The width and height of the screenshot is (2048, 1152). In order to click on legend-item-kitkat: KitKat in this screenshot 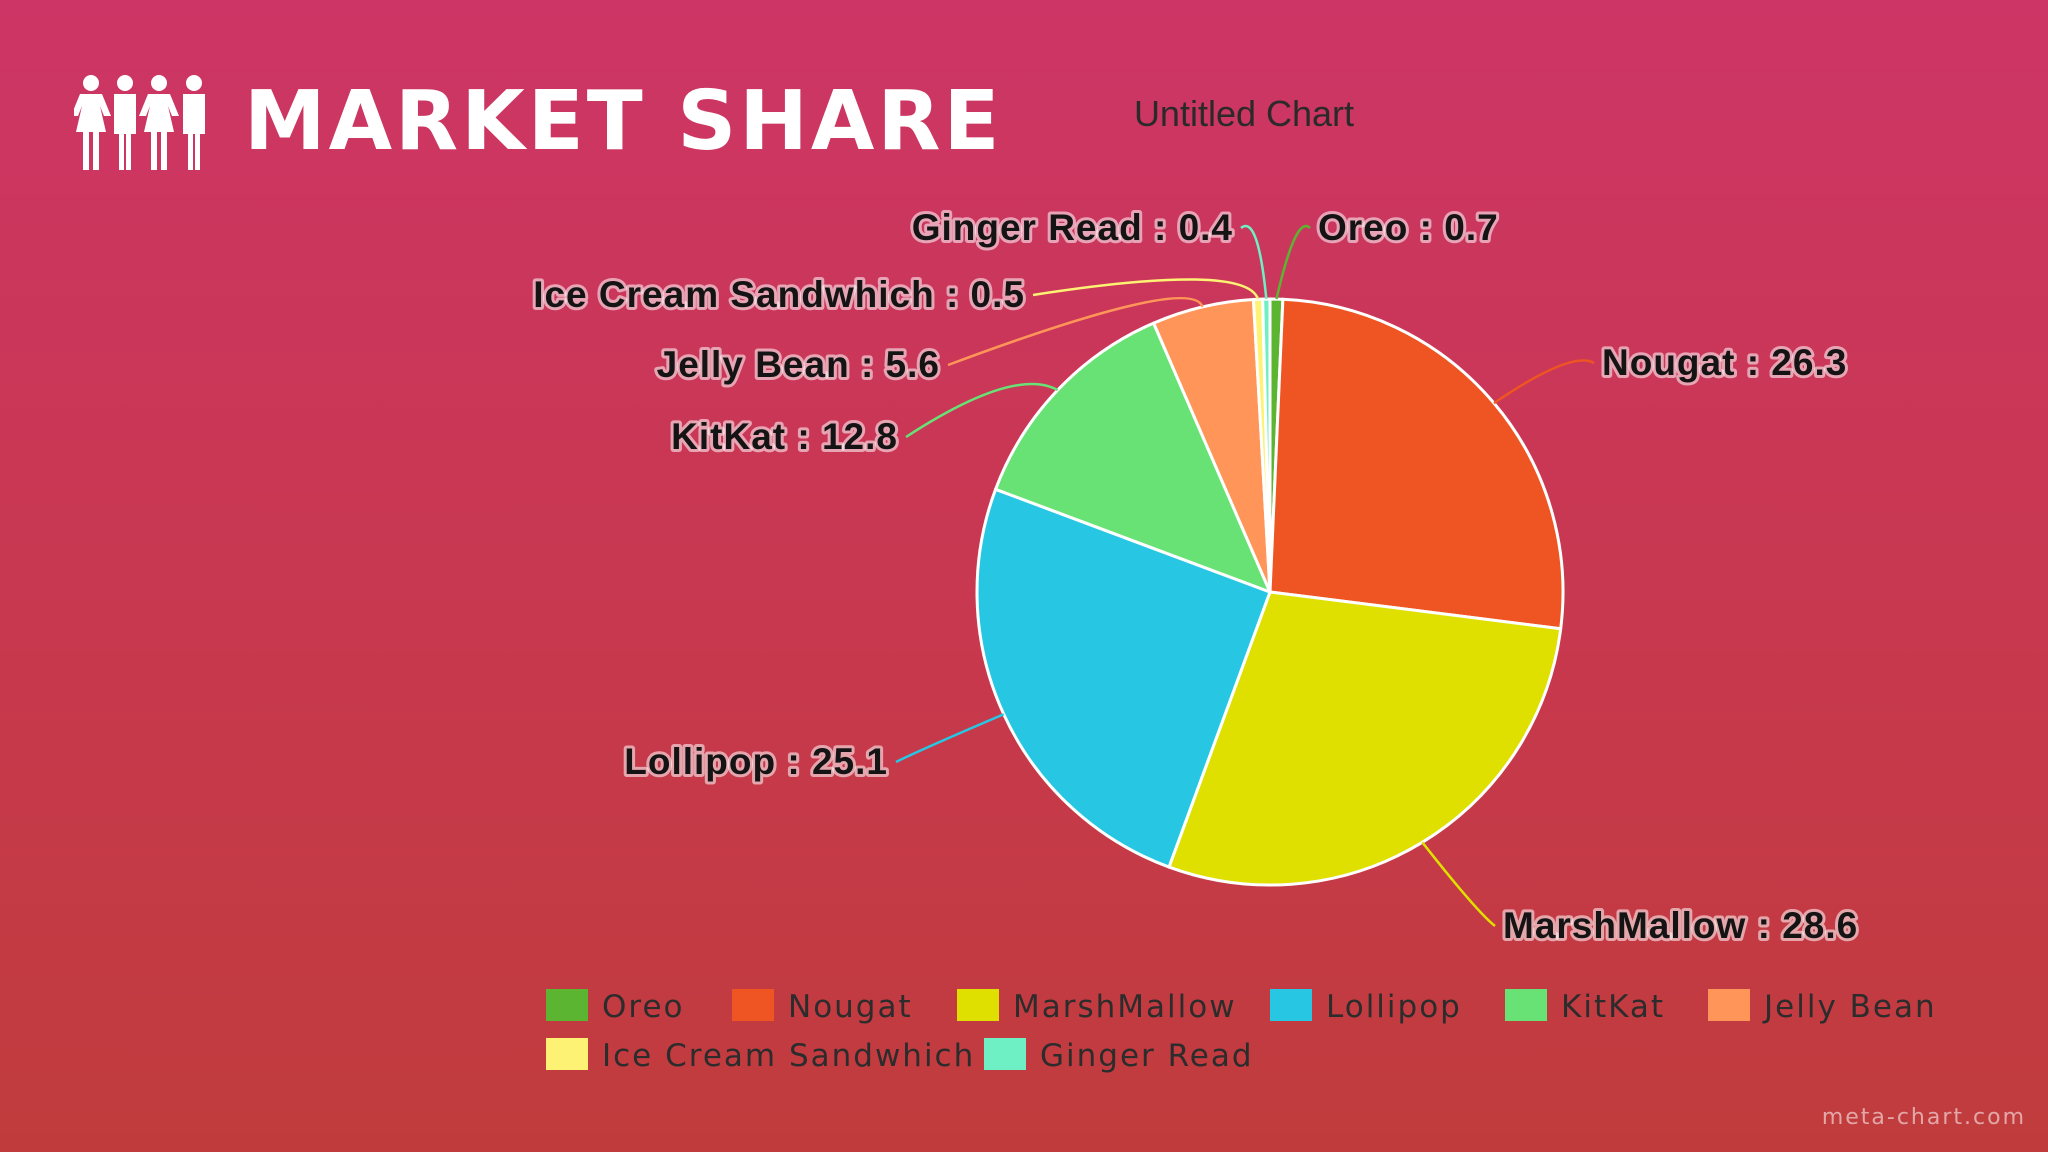, I will do `click(1585, 1007)`.